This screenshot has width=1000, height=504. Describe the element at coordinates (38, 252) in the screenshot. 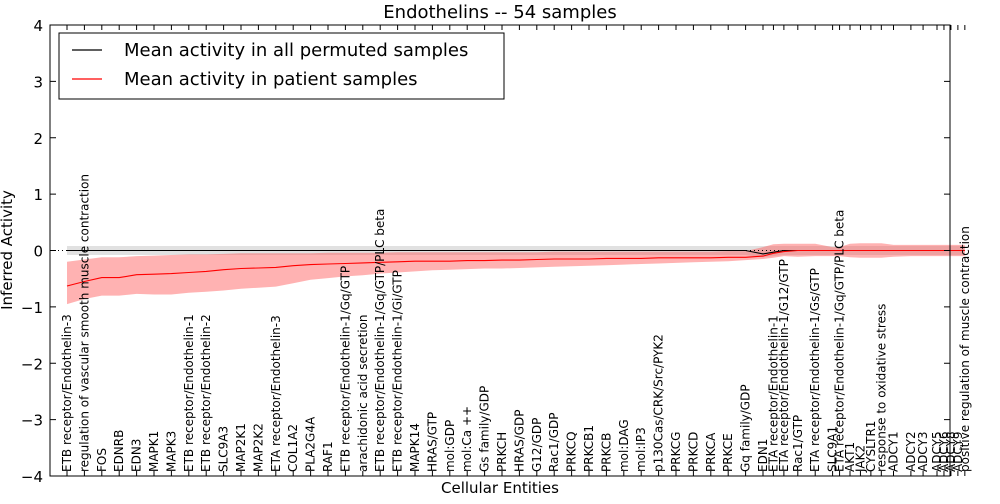

I see `y-tick-label: 0` at that location.